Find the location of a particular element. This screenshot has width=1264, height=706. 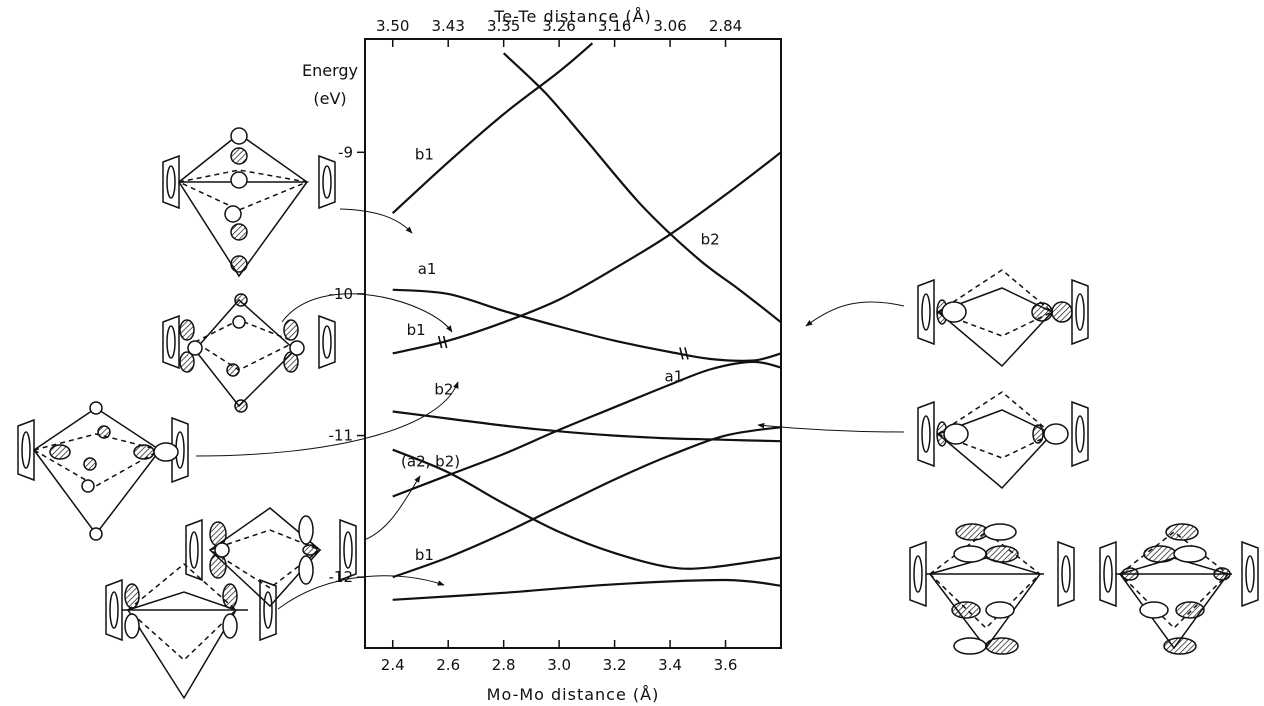

connector-arrow-a1-high is located at coordinates (367, 313).